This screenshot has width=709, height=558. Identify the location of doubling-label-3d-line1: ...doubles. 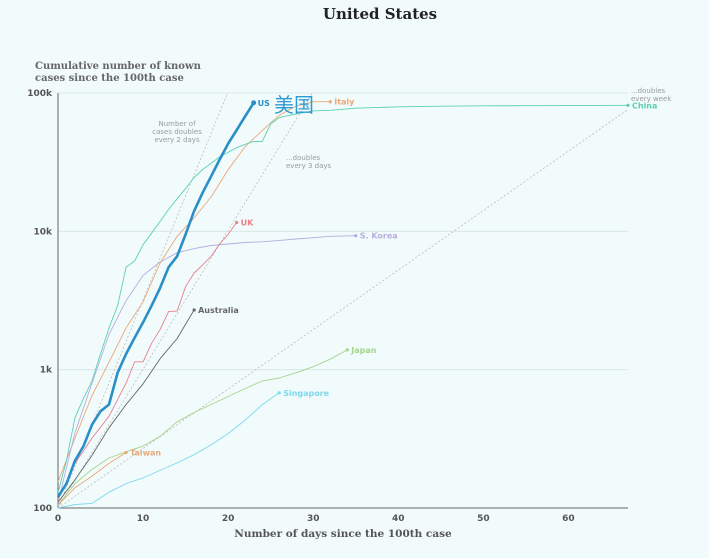
(303, 158).